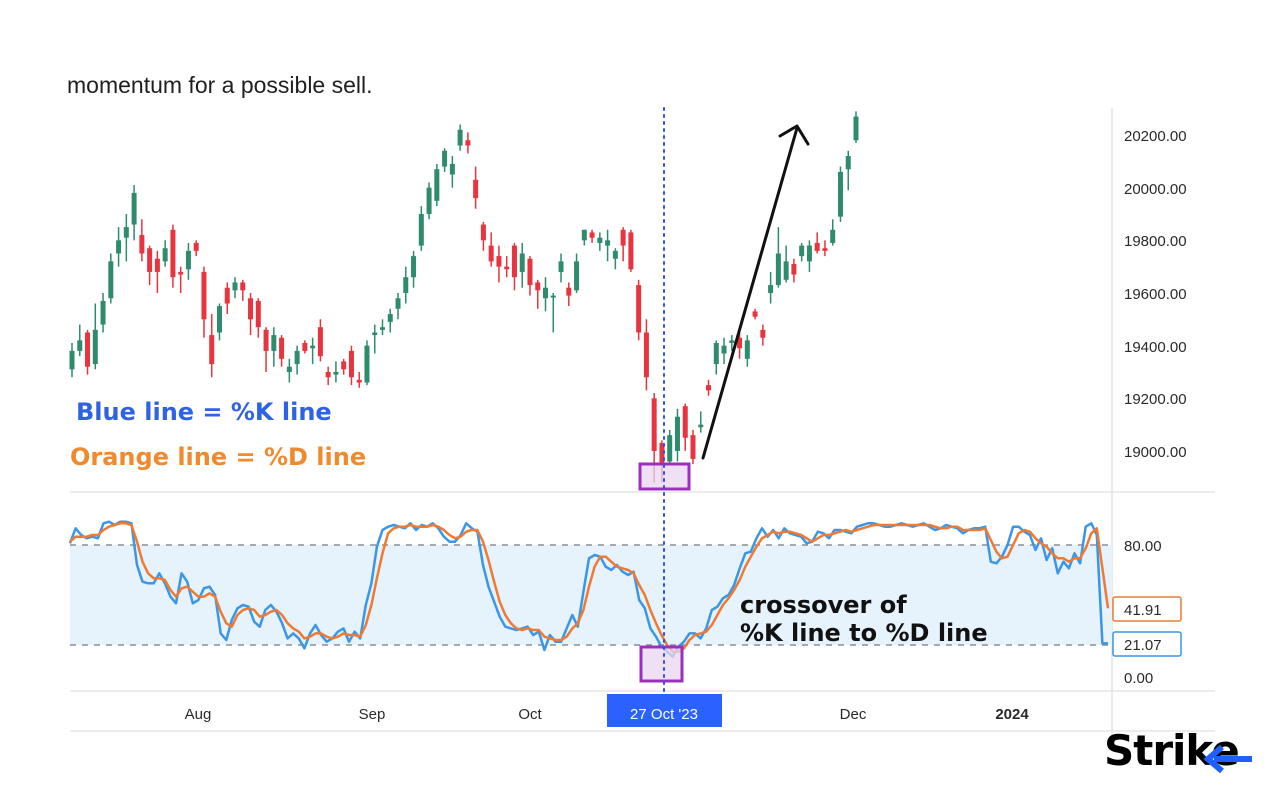 The height and width of the screenshot is (800, 1280). What do you see at coordinates (664, 476) in the screenshot?
I see `price-low-highlight-box` at bounding box center [664, 476].